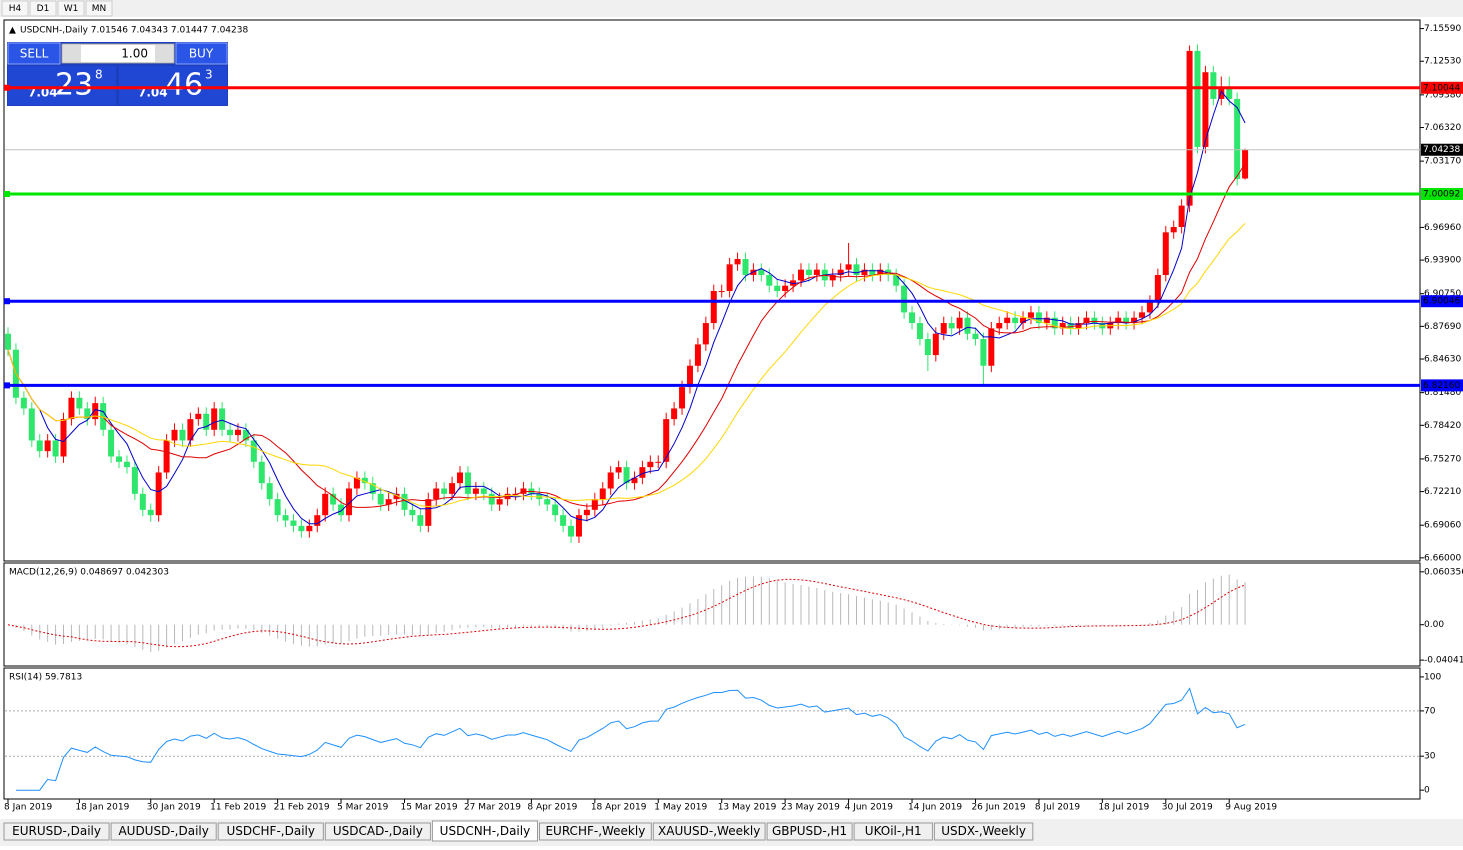 The height and width of the screenshot is (850, 1463). What do you see at coordinates (102, 808) in the screenshot?
I see `x-tick-label: 18 Jan 2019` at bounding box center [102, 808].